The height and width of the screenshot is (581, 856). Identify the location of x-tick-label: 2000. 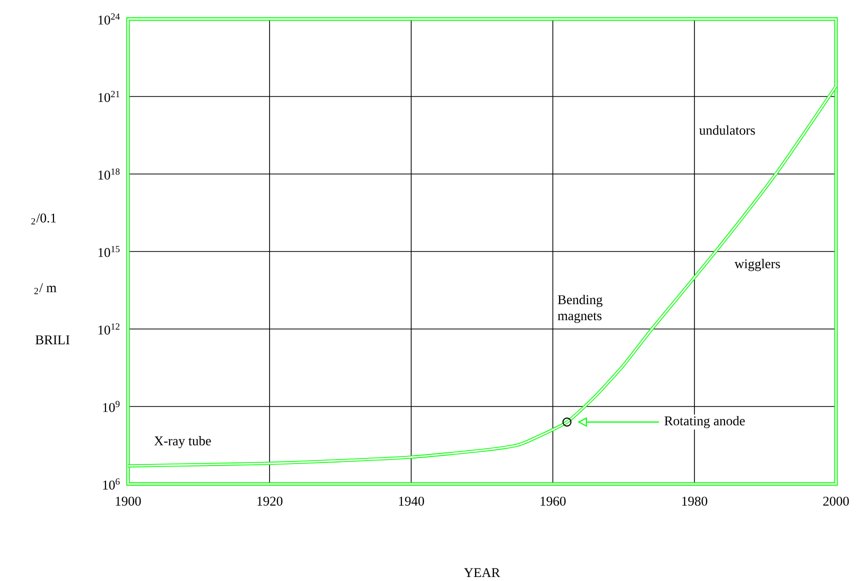
(836, 501).